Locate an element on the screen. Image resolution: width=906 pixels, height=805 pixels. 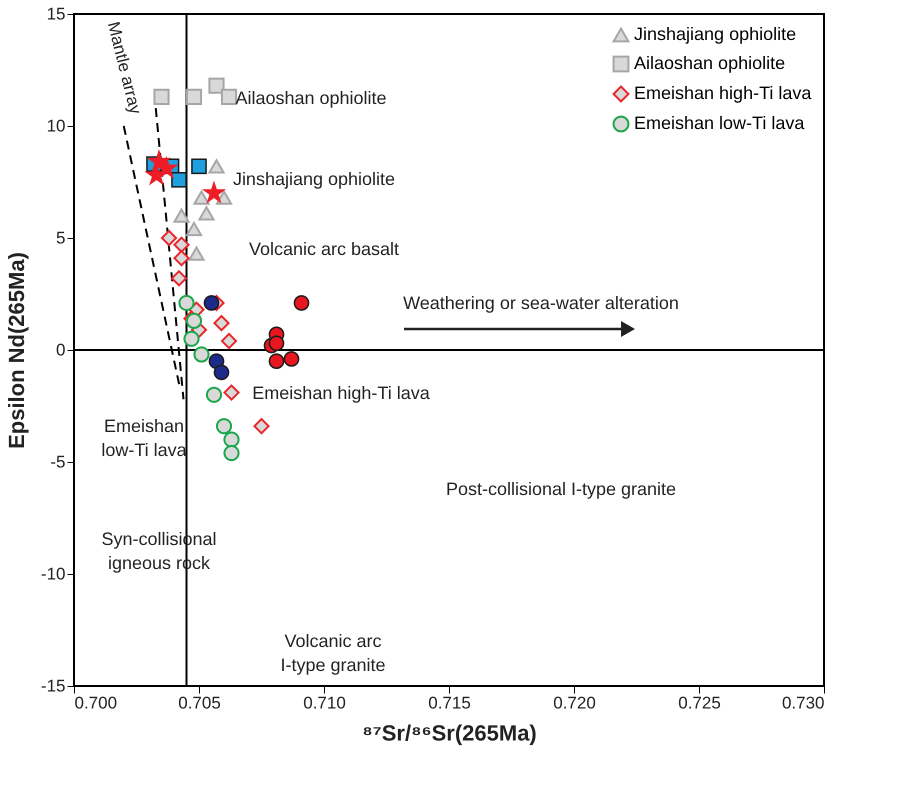
y-tick-label: 5 is located at coordinates (61, 238).